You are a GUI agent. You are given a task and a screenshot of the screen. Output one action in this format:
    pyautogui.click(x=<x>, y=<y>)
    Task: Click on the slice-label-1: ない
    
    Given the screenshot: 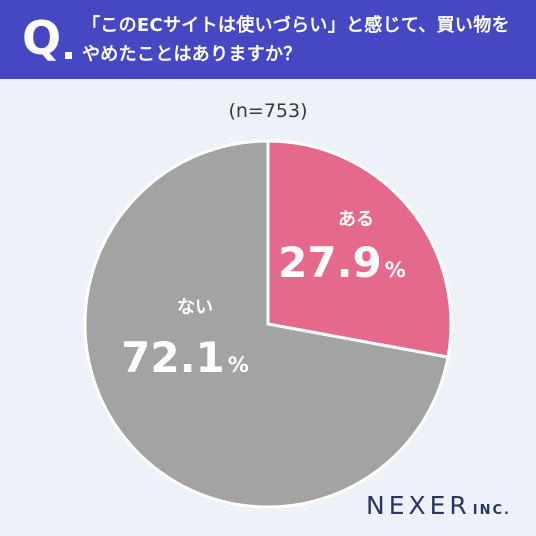 What is the action you would take?
    pyautogui.click(x=195, y=307)
    